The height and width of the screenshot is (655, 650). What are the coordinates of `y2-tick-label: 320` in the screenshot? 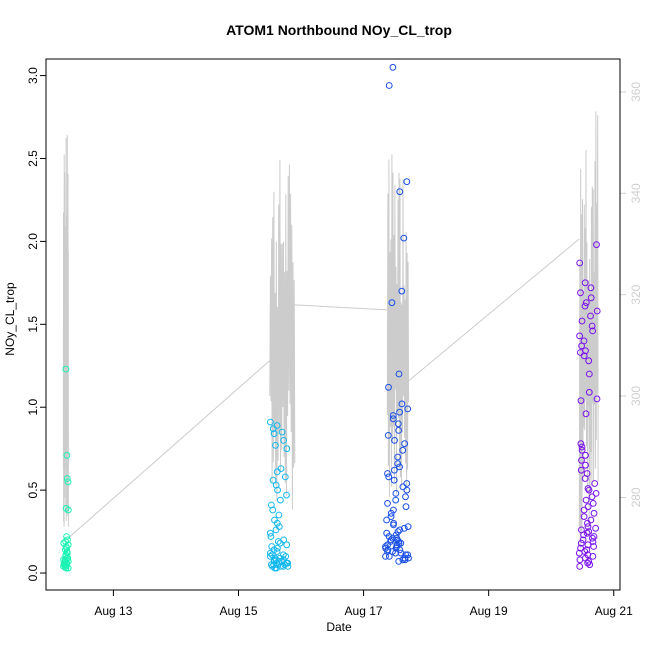 It's located at (636, 294).